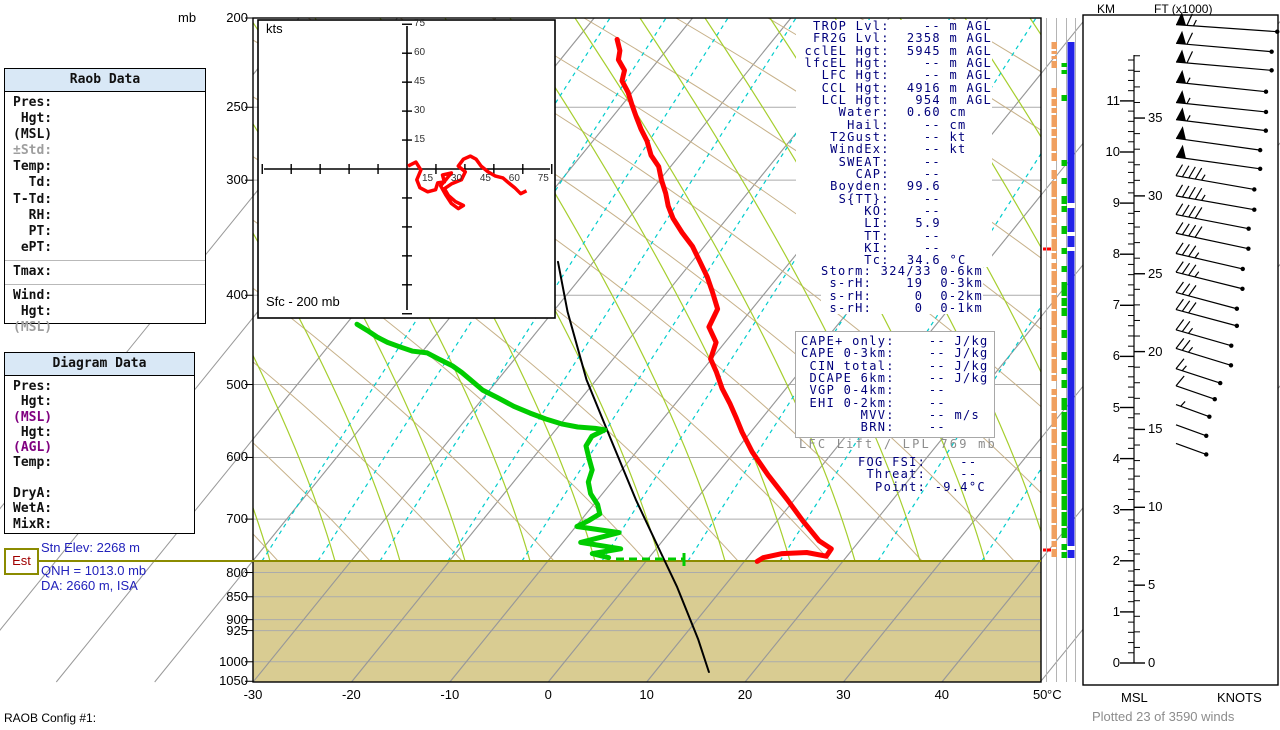 The width and height of the screenshot is (1280, 730). What do you see at coordinates (873, 427) in the screenshot?
I see `cape-readout-line: BRN: --` at bounding box center [873, 427].